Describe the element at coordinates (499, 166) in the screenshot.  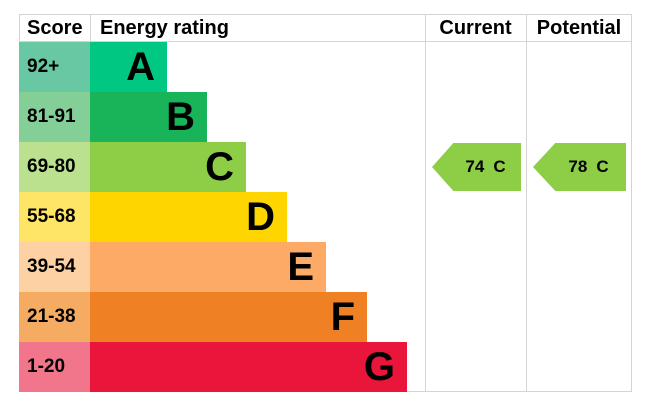
I see `current-rating-letter: C` at that location.